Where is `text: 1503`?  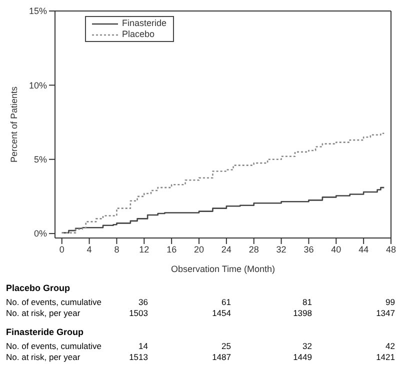
text: 1503 is located at coordinates (138, 313).